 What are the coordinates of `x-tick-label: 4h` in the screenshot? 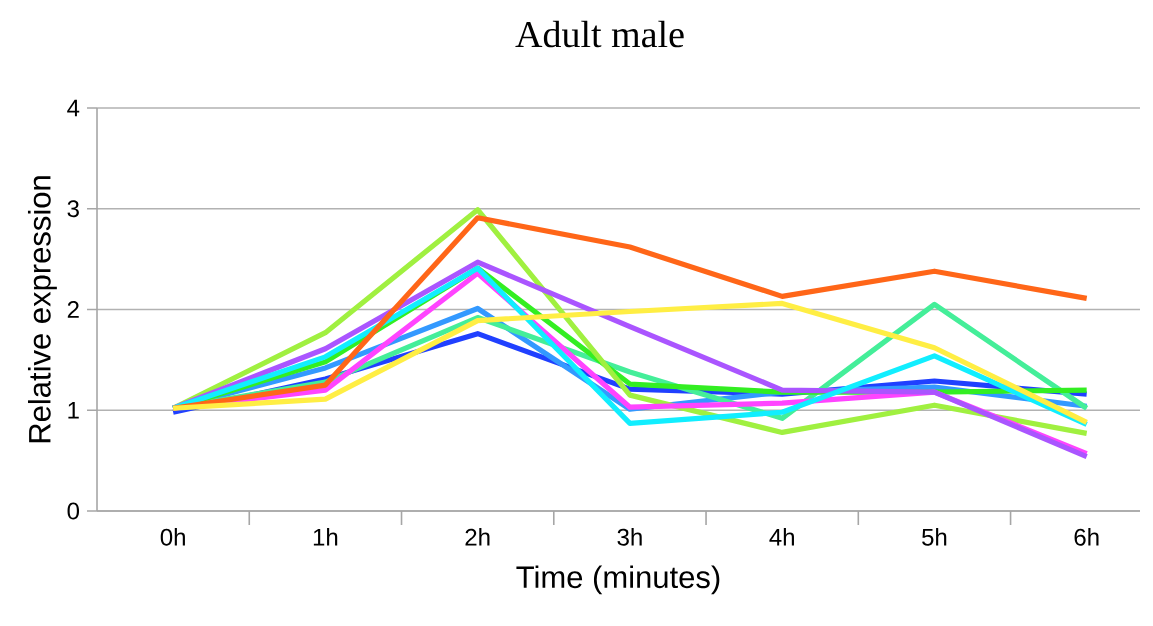 It's located at (781, 537).